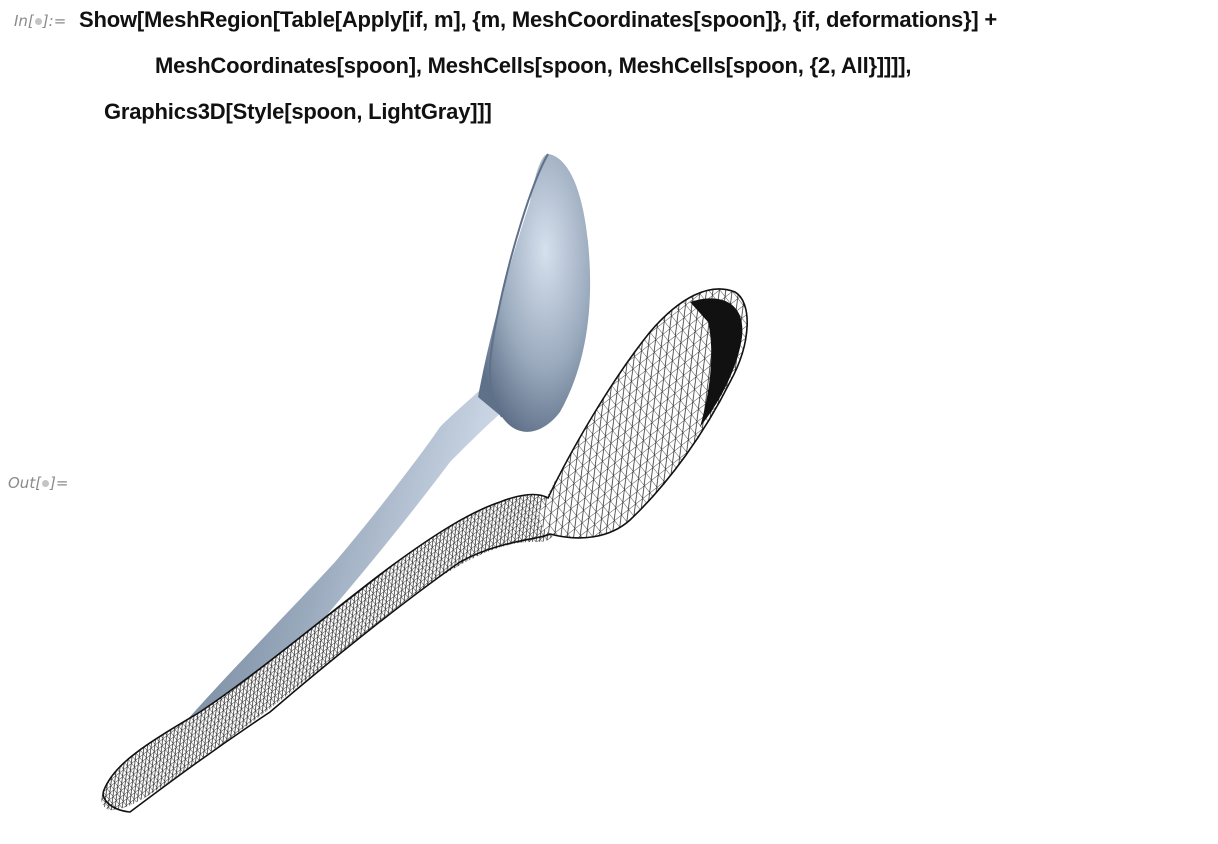 This screenshot has width=1218, height=844. What do you see at coordinates (518, 285) in the screenshot?
I see `spoon-gray-bowl-rim` at bounding box center [518, 285].